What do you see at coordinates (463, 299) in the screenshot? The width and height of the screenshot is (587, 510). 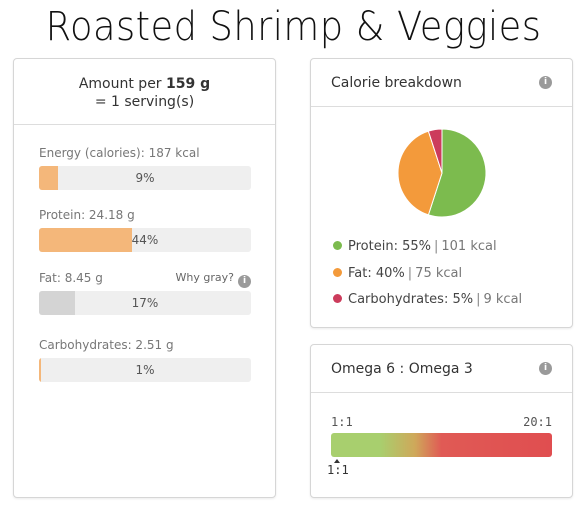 I see `legend-pct: 5%` at bounding box center [463, 299].